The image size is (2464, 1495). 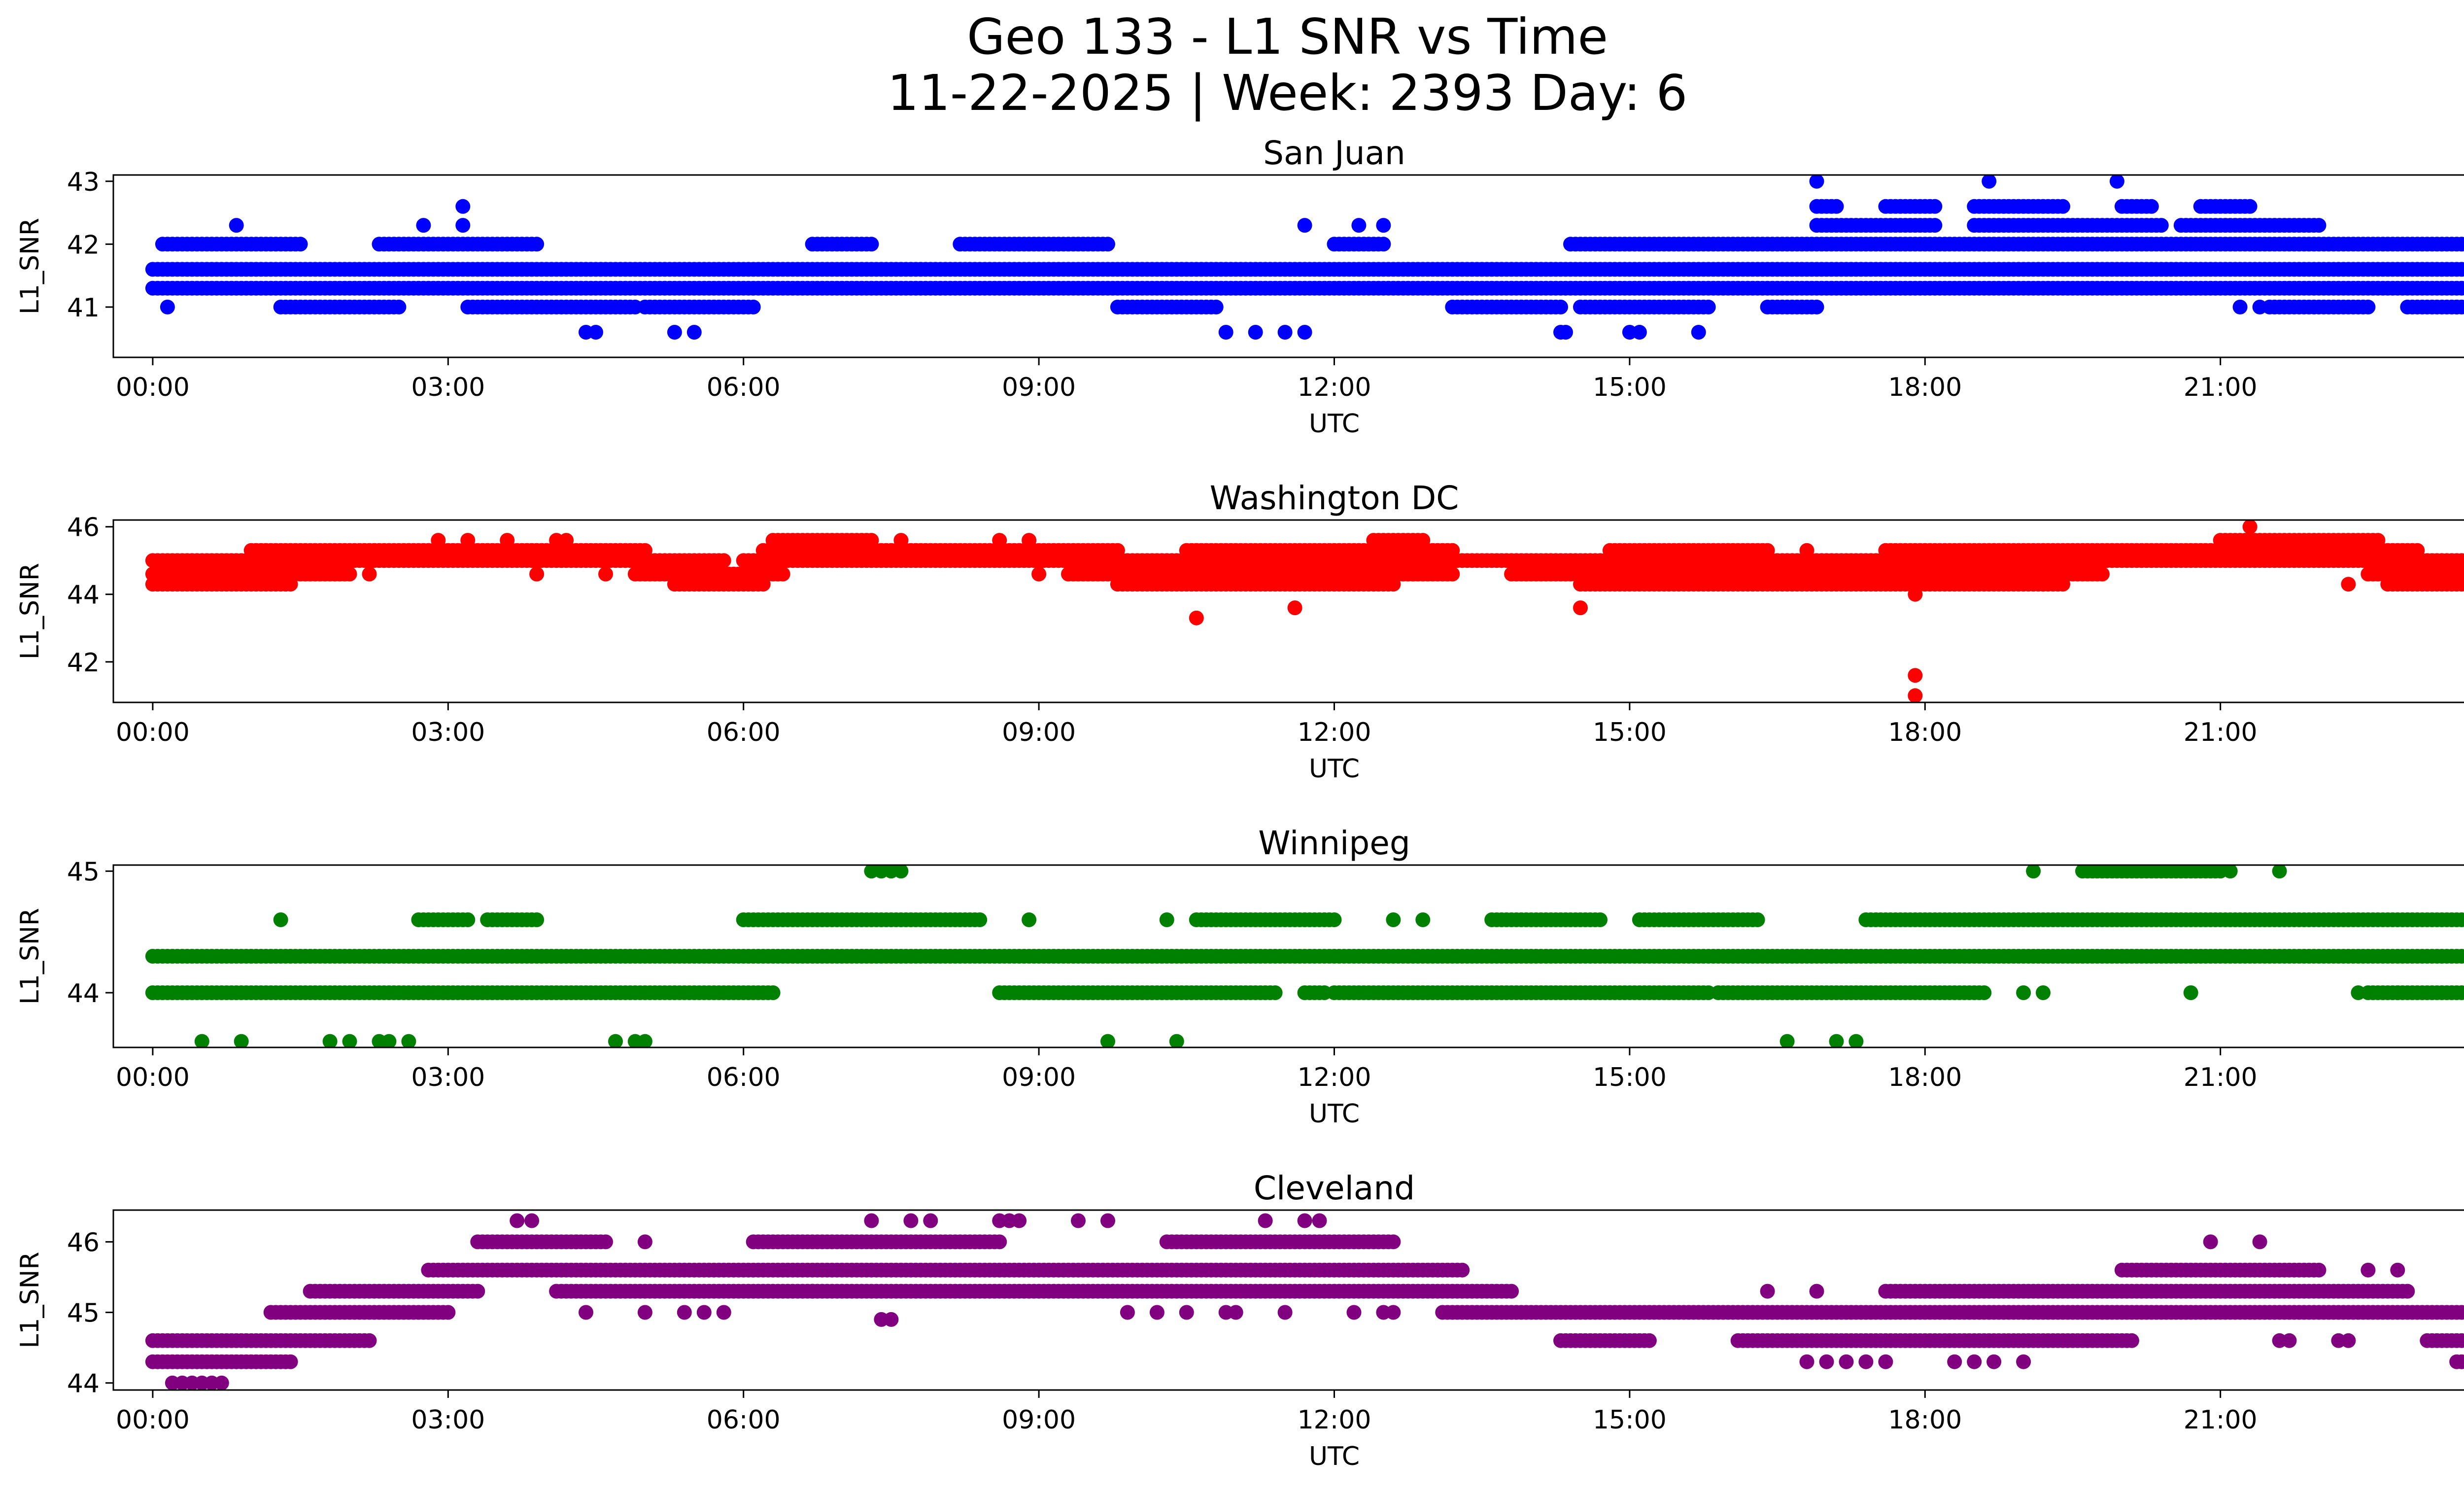 I want to click on y-tick-label: 45, so click(x=83, y=872).